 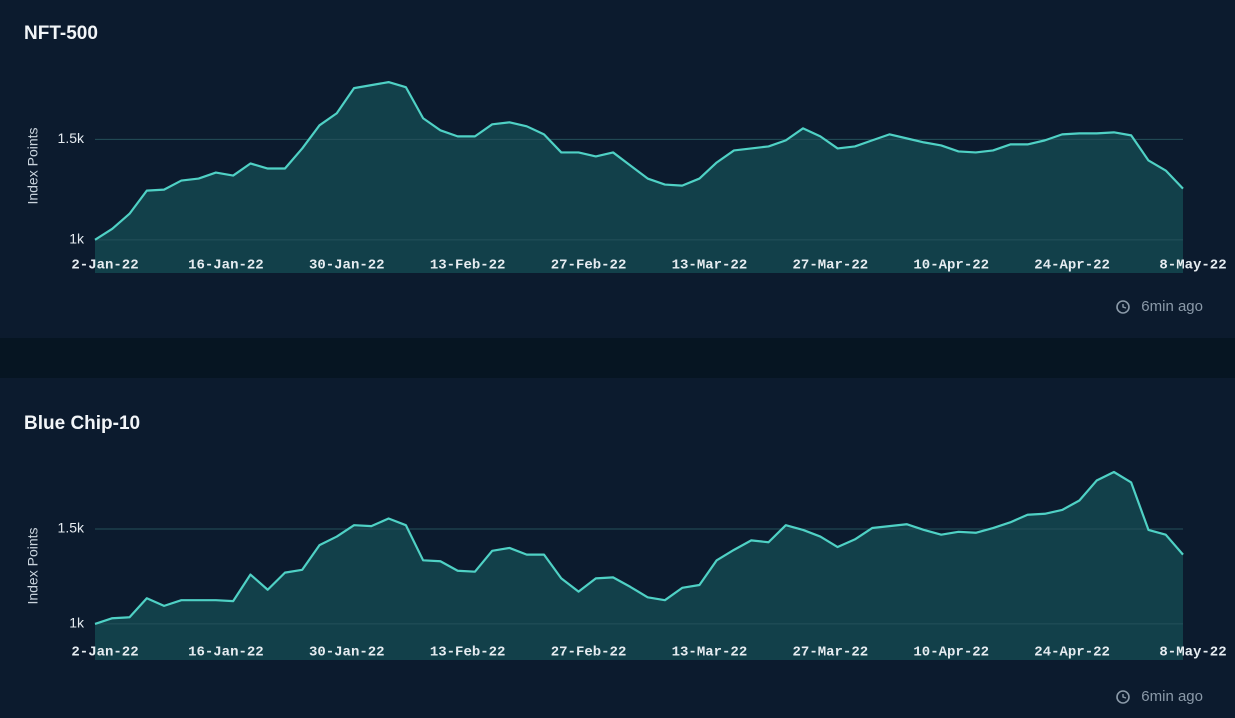 What do you see at coordinates (61, 33) in the screenshot?
I see `chart-title: NFT-500` at bounding box center [61, 33].